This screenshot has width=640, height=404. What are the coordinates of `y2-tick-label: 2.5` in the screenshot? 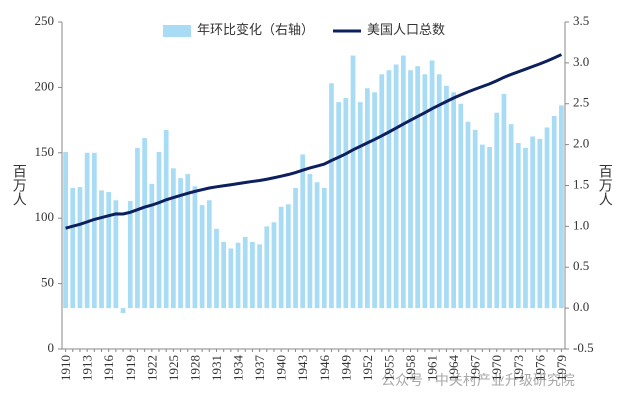 It's located at (581, 102).